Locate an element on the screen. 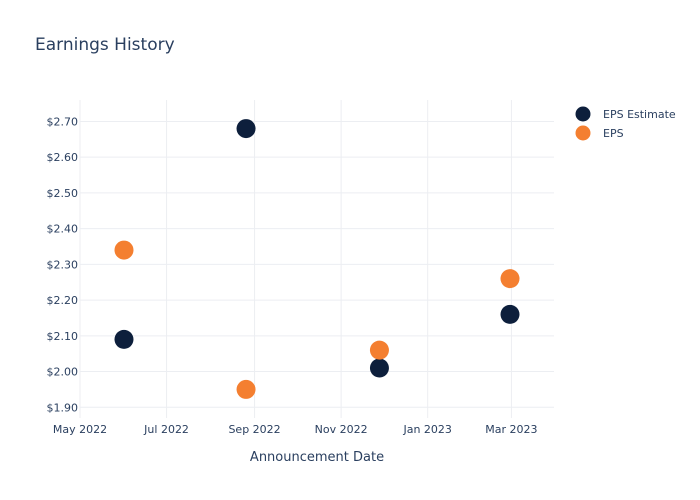 Image resolution: width=700 pixels, height=500 pixels. legend: EPS Estimate EPS is located at coordinates (625, 123).